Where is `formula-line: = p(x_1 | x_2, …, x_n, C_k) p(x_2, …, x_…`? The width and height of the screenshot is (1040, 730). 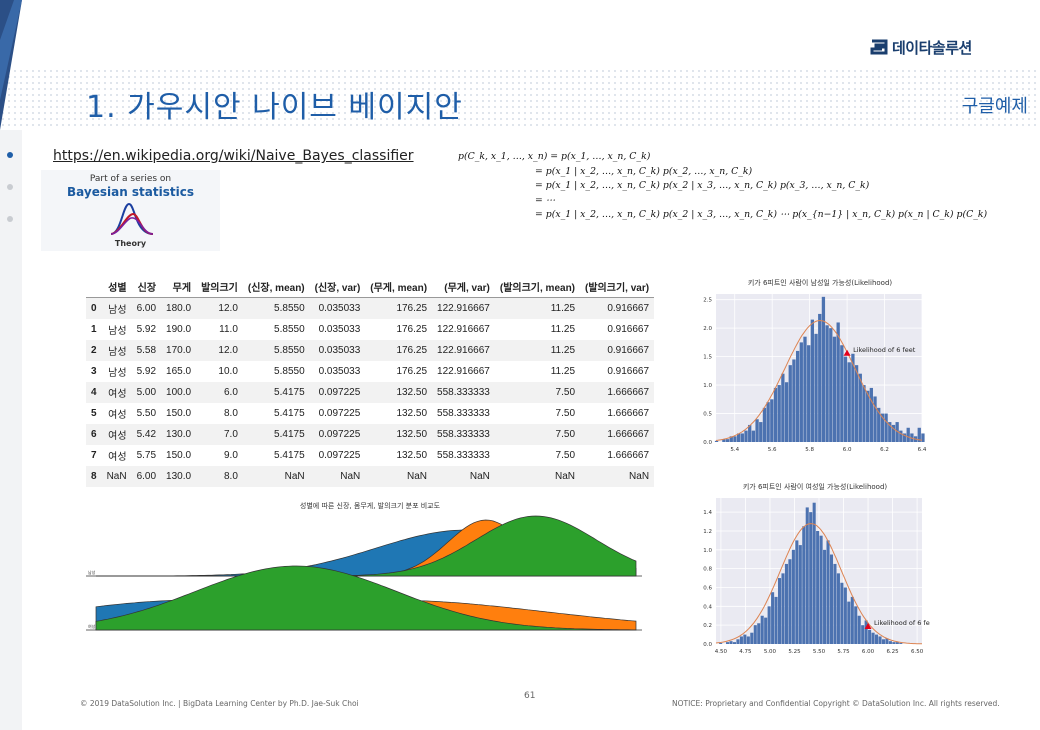 formula-line: = p(x_1 | x_2, …, x_n, C_k) p(x_2, …, x_… is located at coordinates (644, 171).